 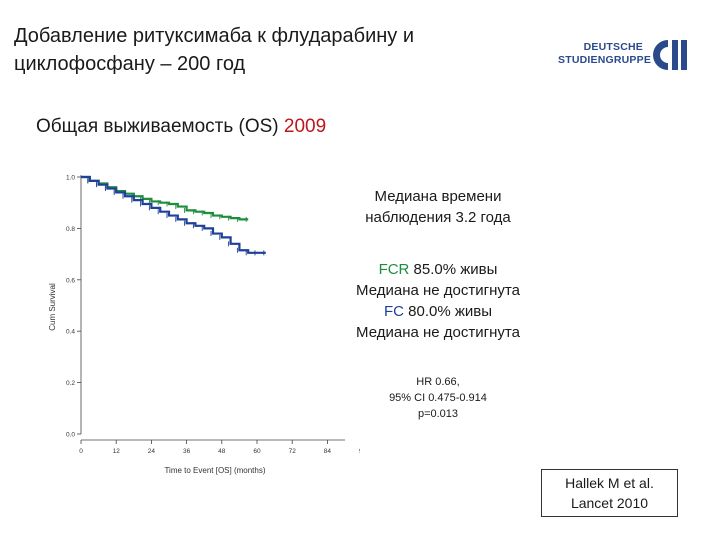 I want to click on fcr-result: FCR 85.0% живы, so click(x=438, y=269).